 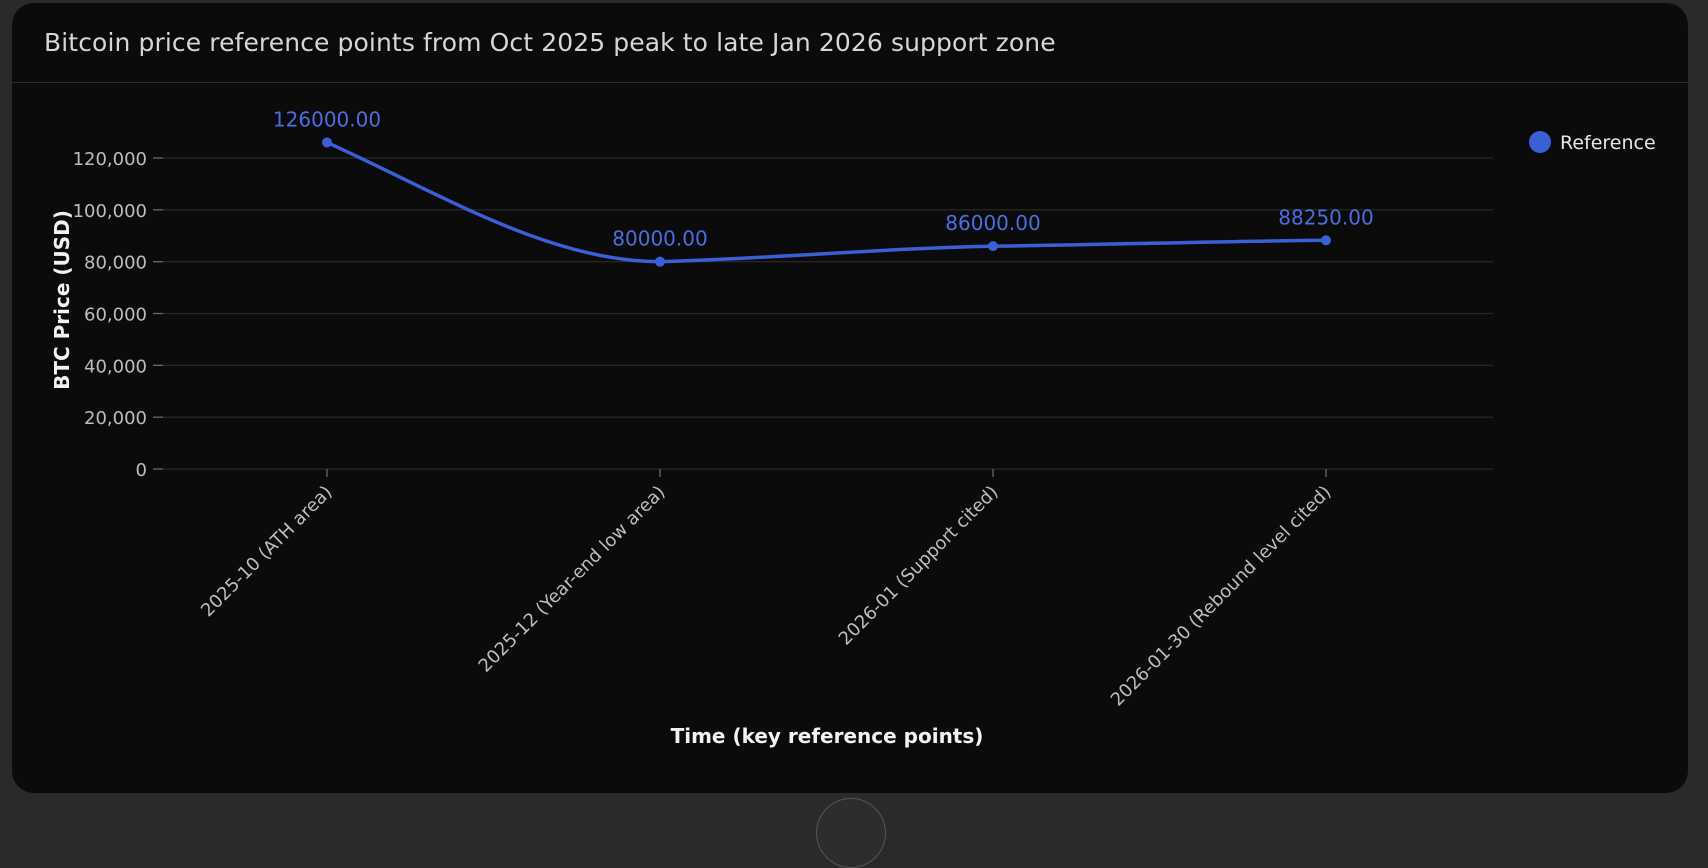 What do you see at coordinates (327, 119) in the screenshot?
I see `data-label: 126000.00` at bounding box center [327, 119].